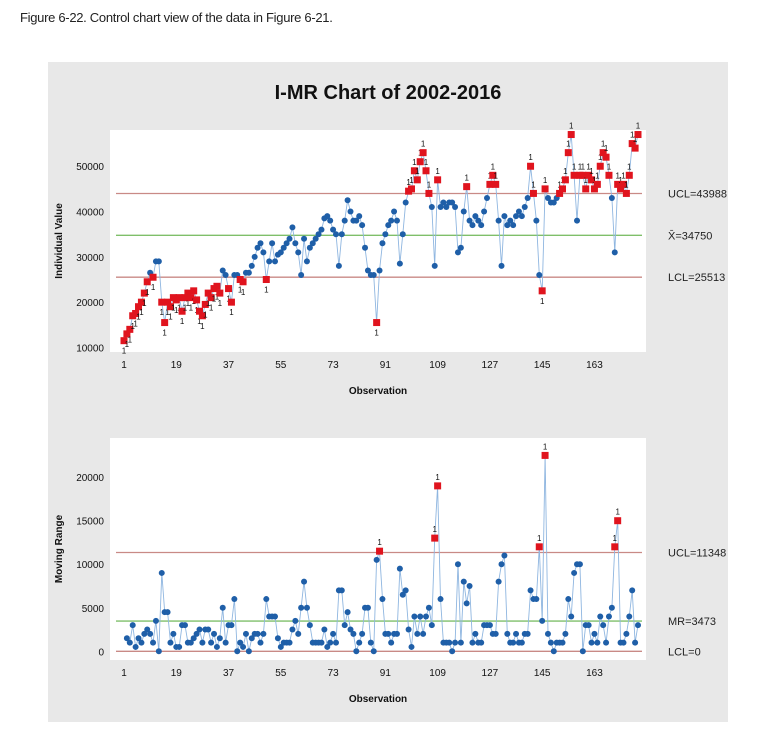  I want to click on chart-title: I-MR Chart of 2002-2016, so click(388, 93).